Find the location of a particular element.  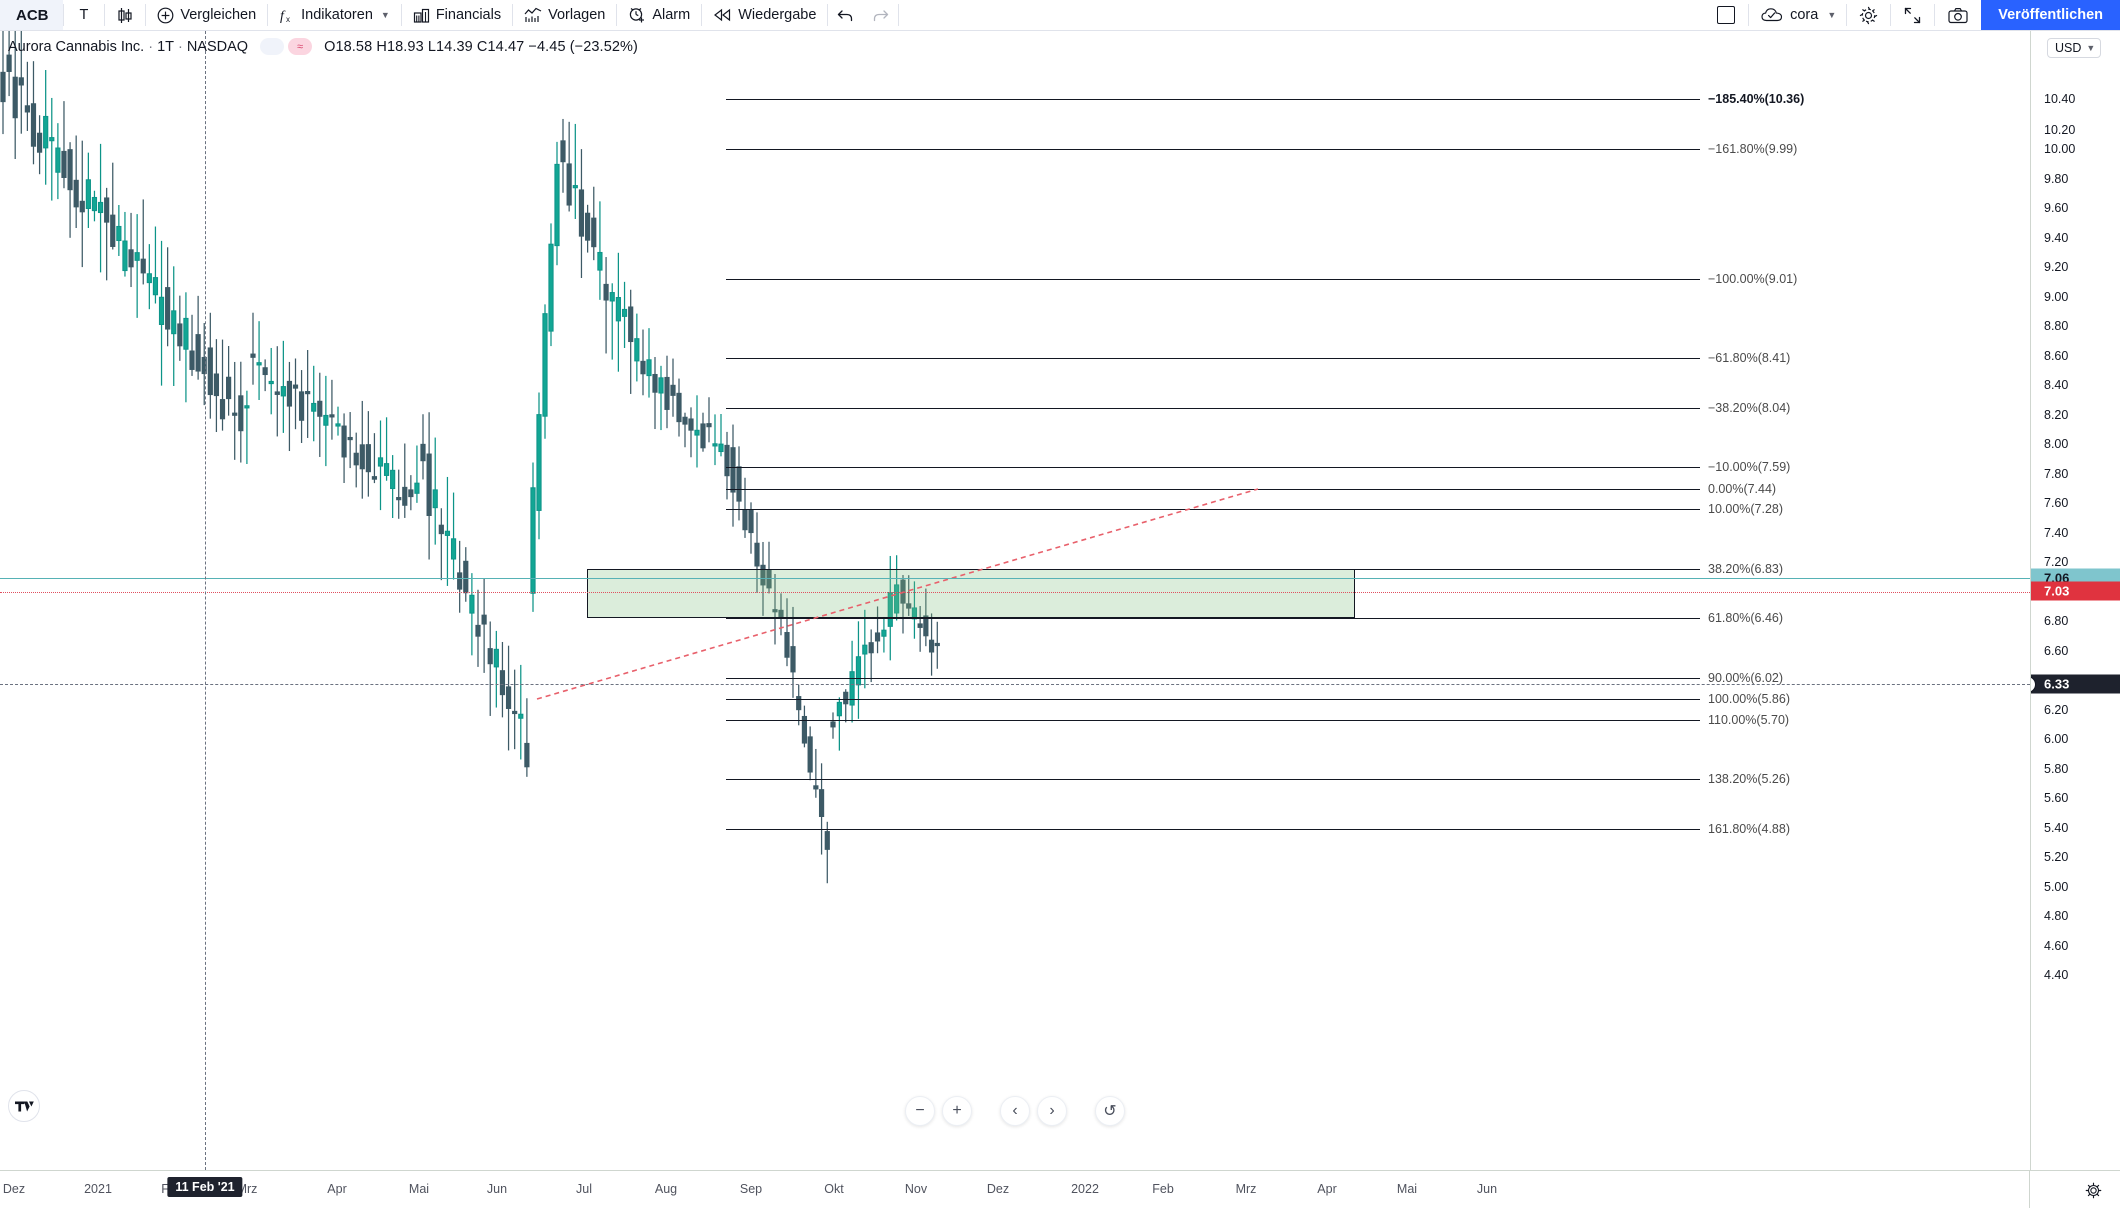

fibonacci-zone-highlight is located at coordinates (971, 593).